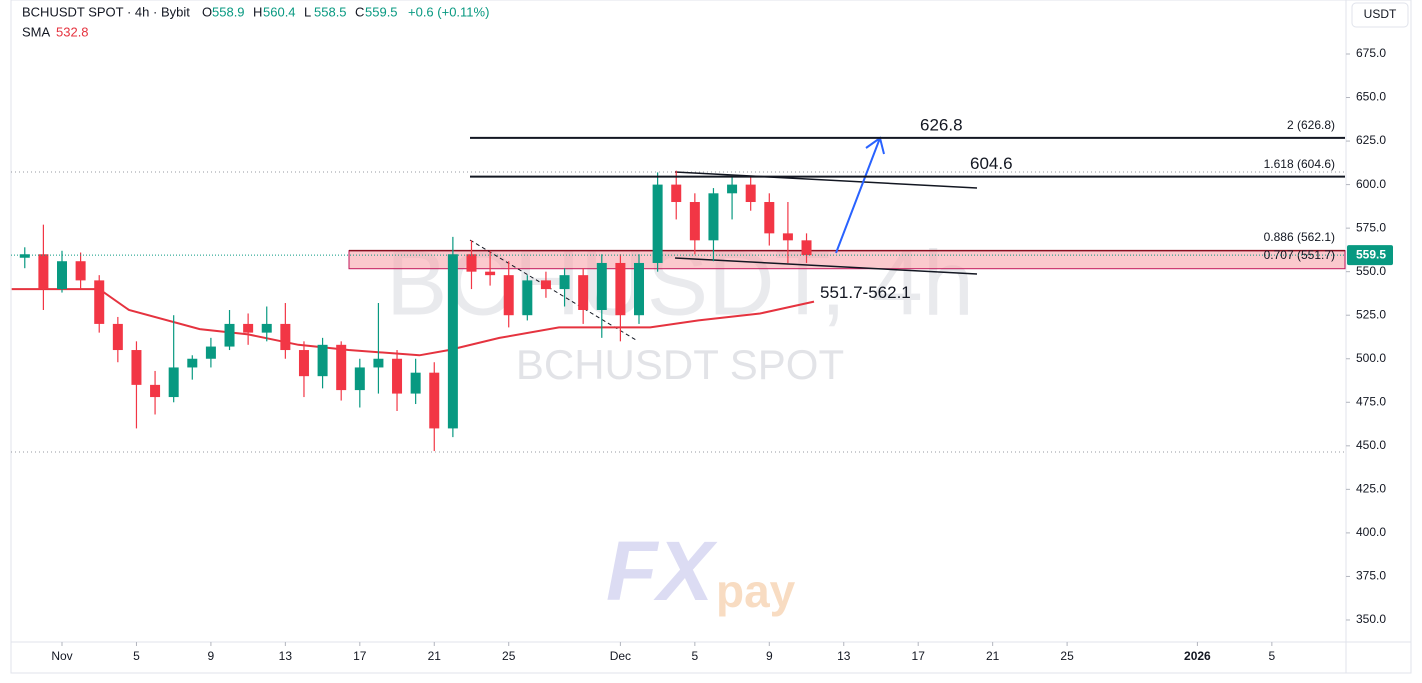  I want to click on y-tick-label: 375.0, so click(1371, 576).